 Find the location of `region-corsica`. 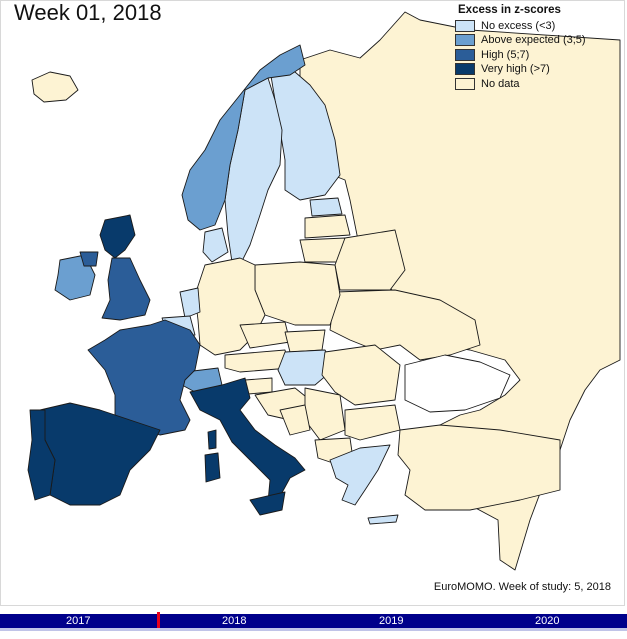

region-corsica is located at coordinates (212, 439).